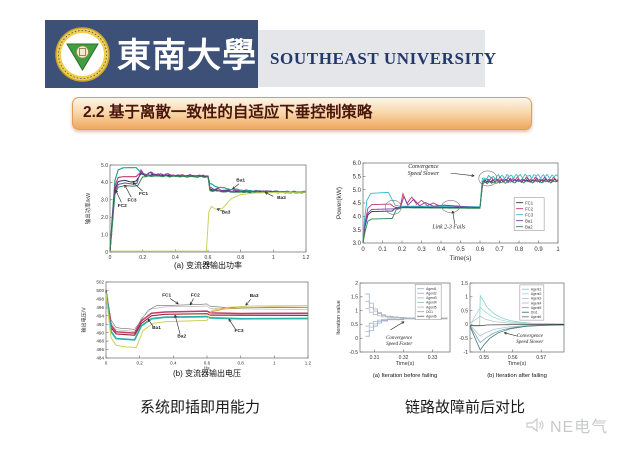 The image size is (640, 453). I want to click on svg-text: 0.56, so click(513, 358).